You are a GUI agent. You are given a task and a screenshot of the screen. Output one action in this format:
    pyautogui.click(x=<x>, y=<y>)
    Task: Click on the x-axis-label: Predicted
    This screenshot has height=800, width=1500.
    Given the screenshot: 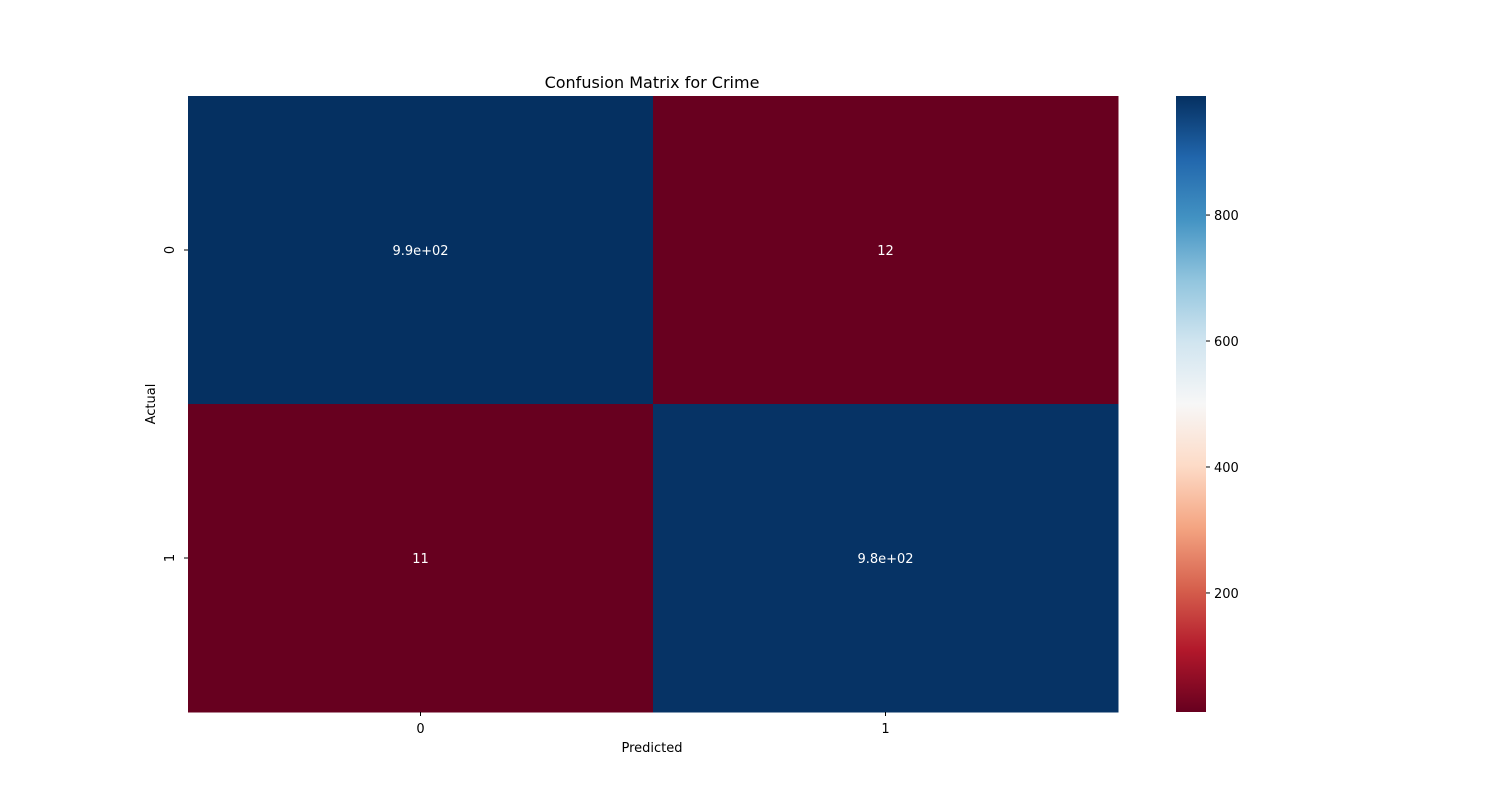 What is the action you would take?
    pyautogui.click(x=651, y=748)
    